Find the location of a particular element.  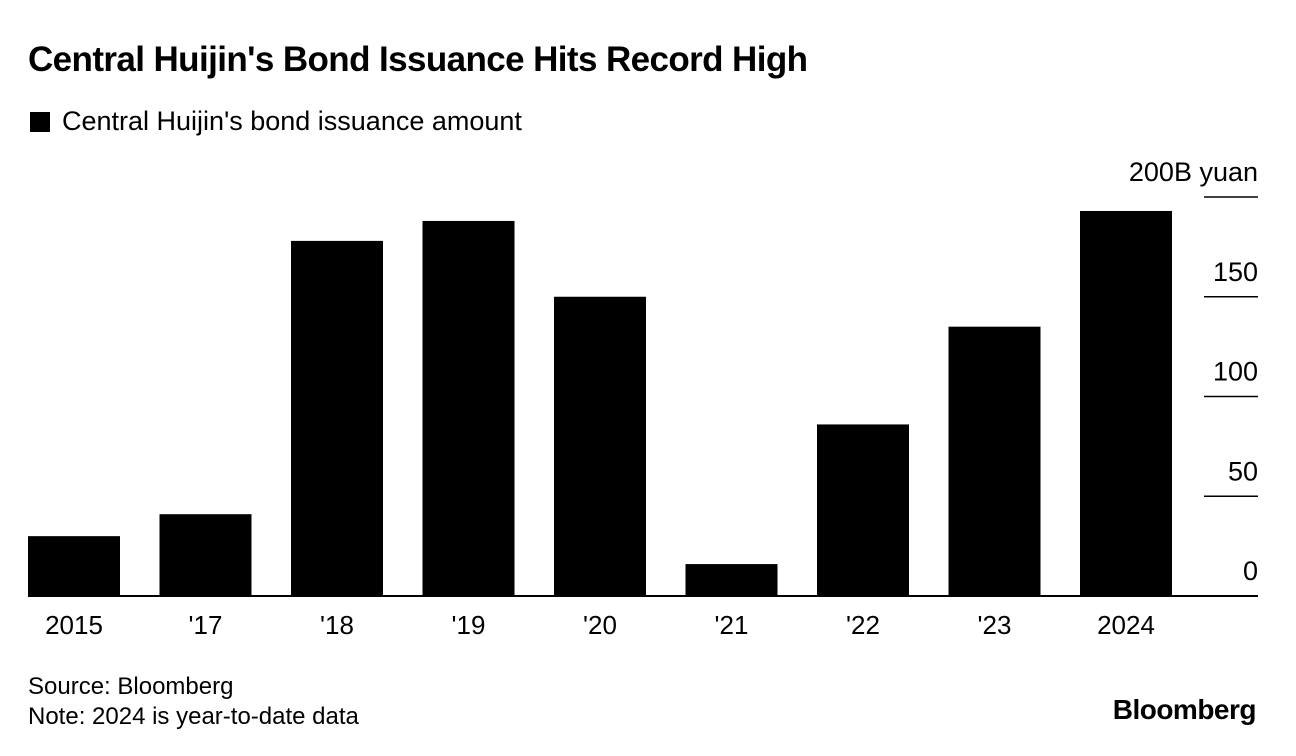

bar-2024 is located at coordinates (1126, 403).